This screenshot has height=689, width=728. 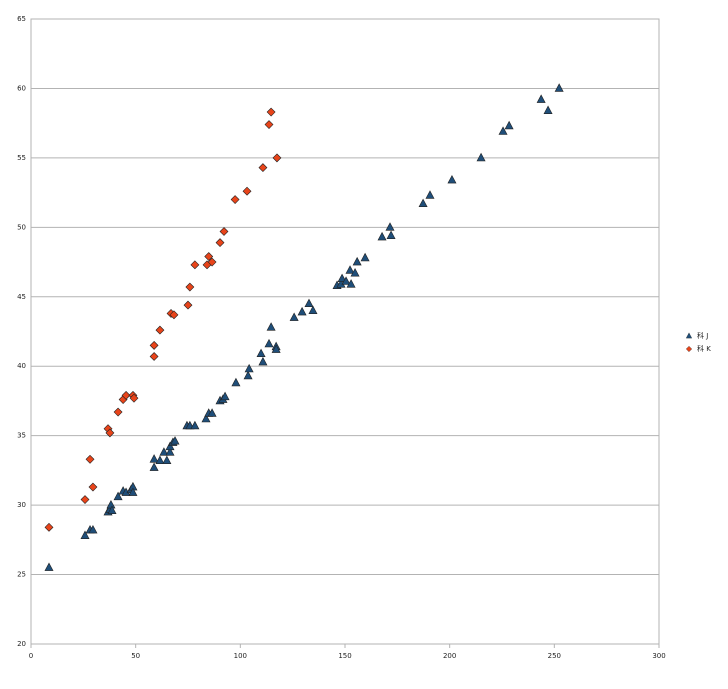 I want to click on y-tick-label: 55, so click(x=21, y=158).